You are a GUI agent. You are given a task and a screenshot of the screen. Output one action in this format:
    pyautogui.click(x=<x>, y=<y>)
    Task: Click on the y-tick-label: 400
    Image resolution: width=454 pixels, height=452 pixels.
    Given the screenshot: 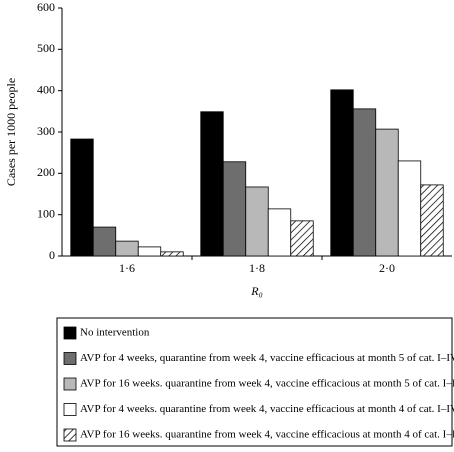 What is the action you would take?
    pyautogui.click(x=46, y=89)
    